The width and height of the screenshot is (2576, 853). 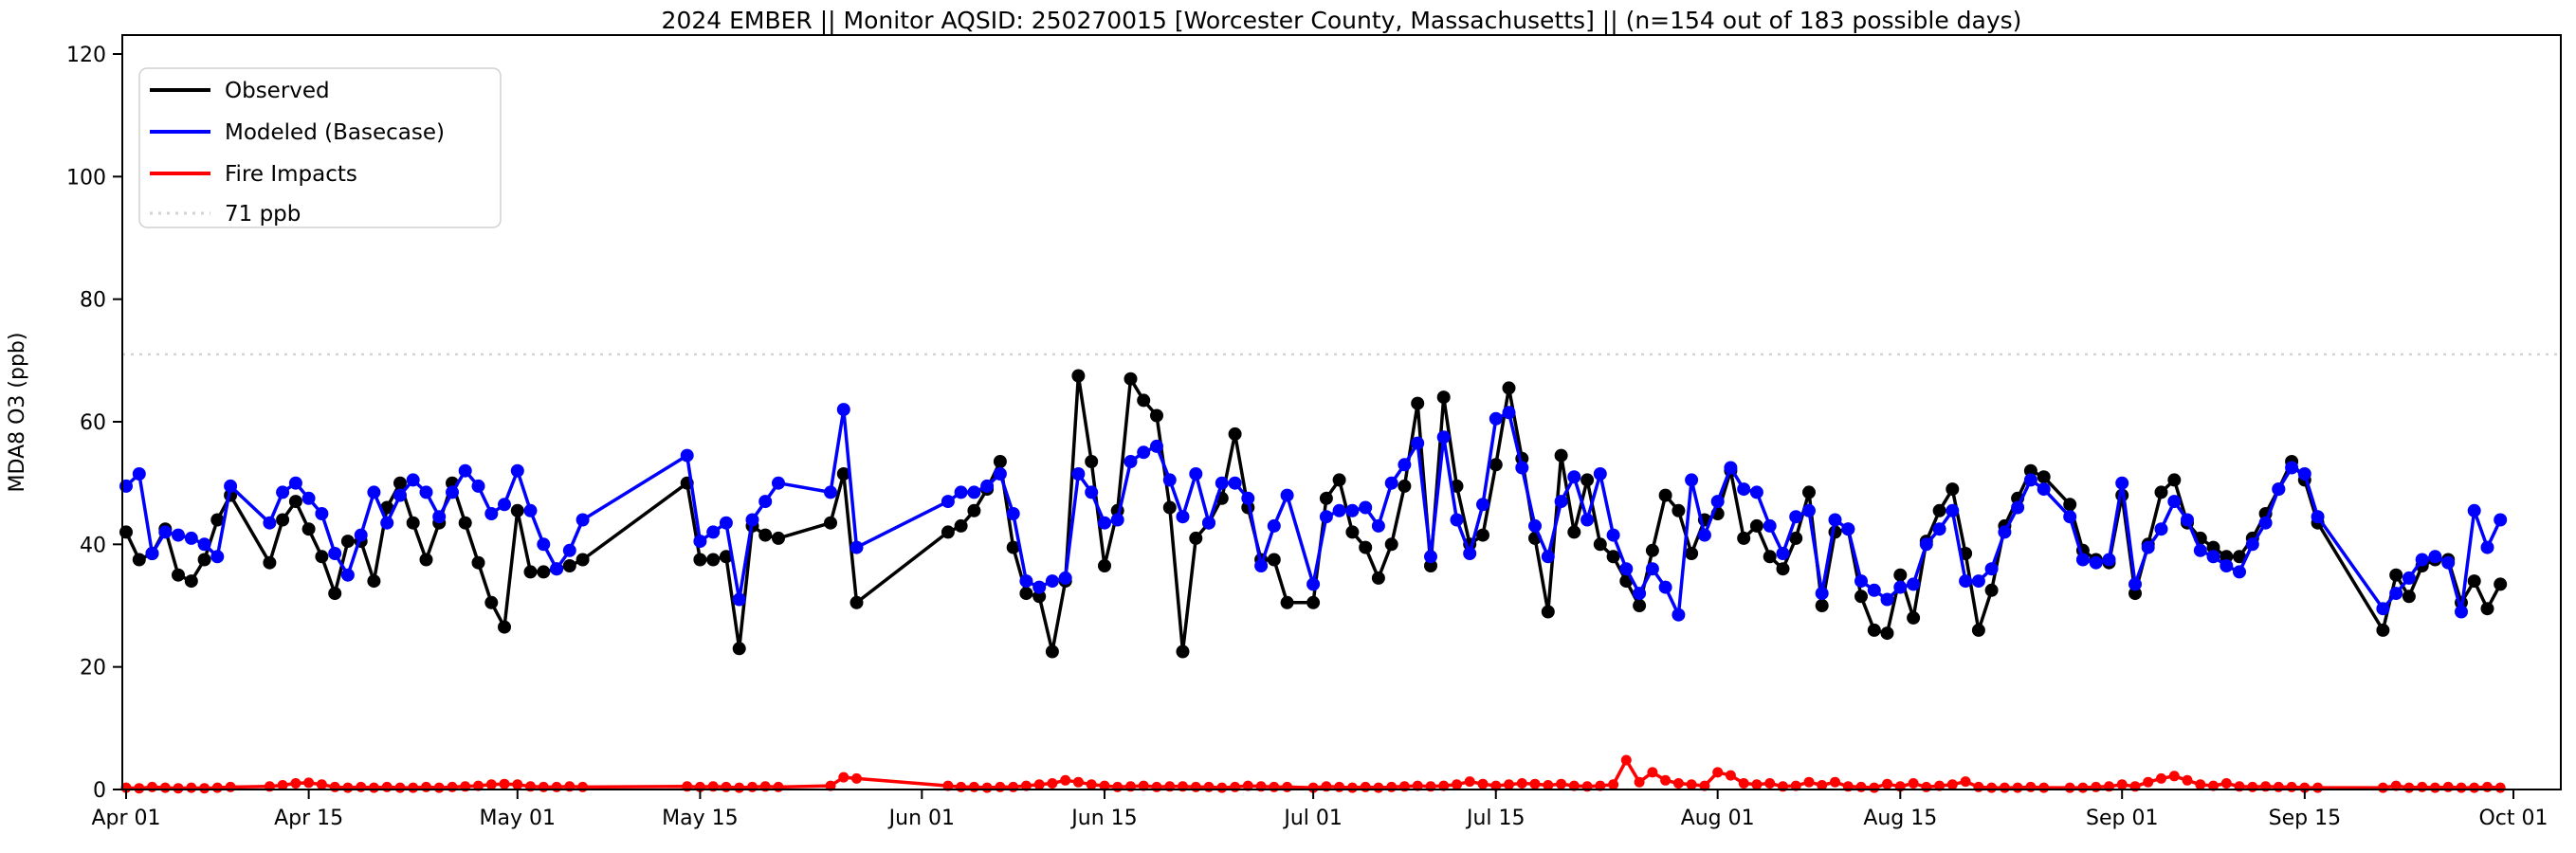 What do you see at coordinates (86, 55) in the screenshot?
I see `y-tick-label: 120` at bounding box center [86, 55].